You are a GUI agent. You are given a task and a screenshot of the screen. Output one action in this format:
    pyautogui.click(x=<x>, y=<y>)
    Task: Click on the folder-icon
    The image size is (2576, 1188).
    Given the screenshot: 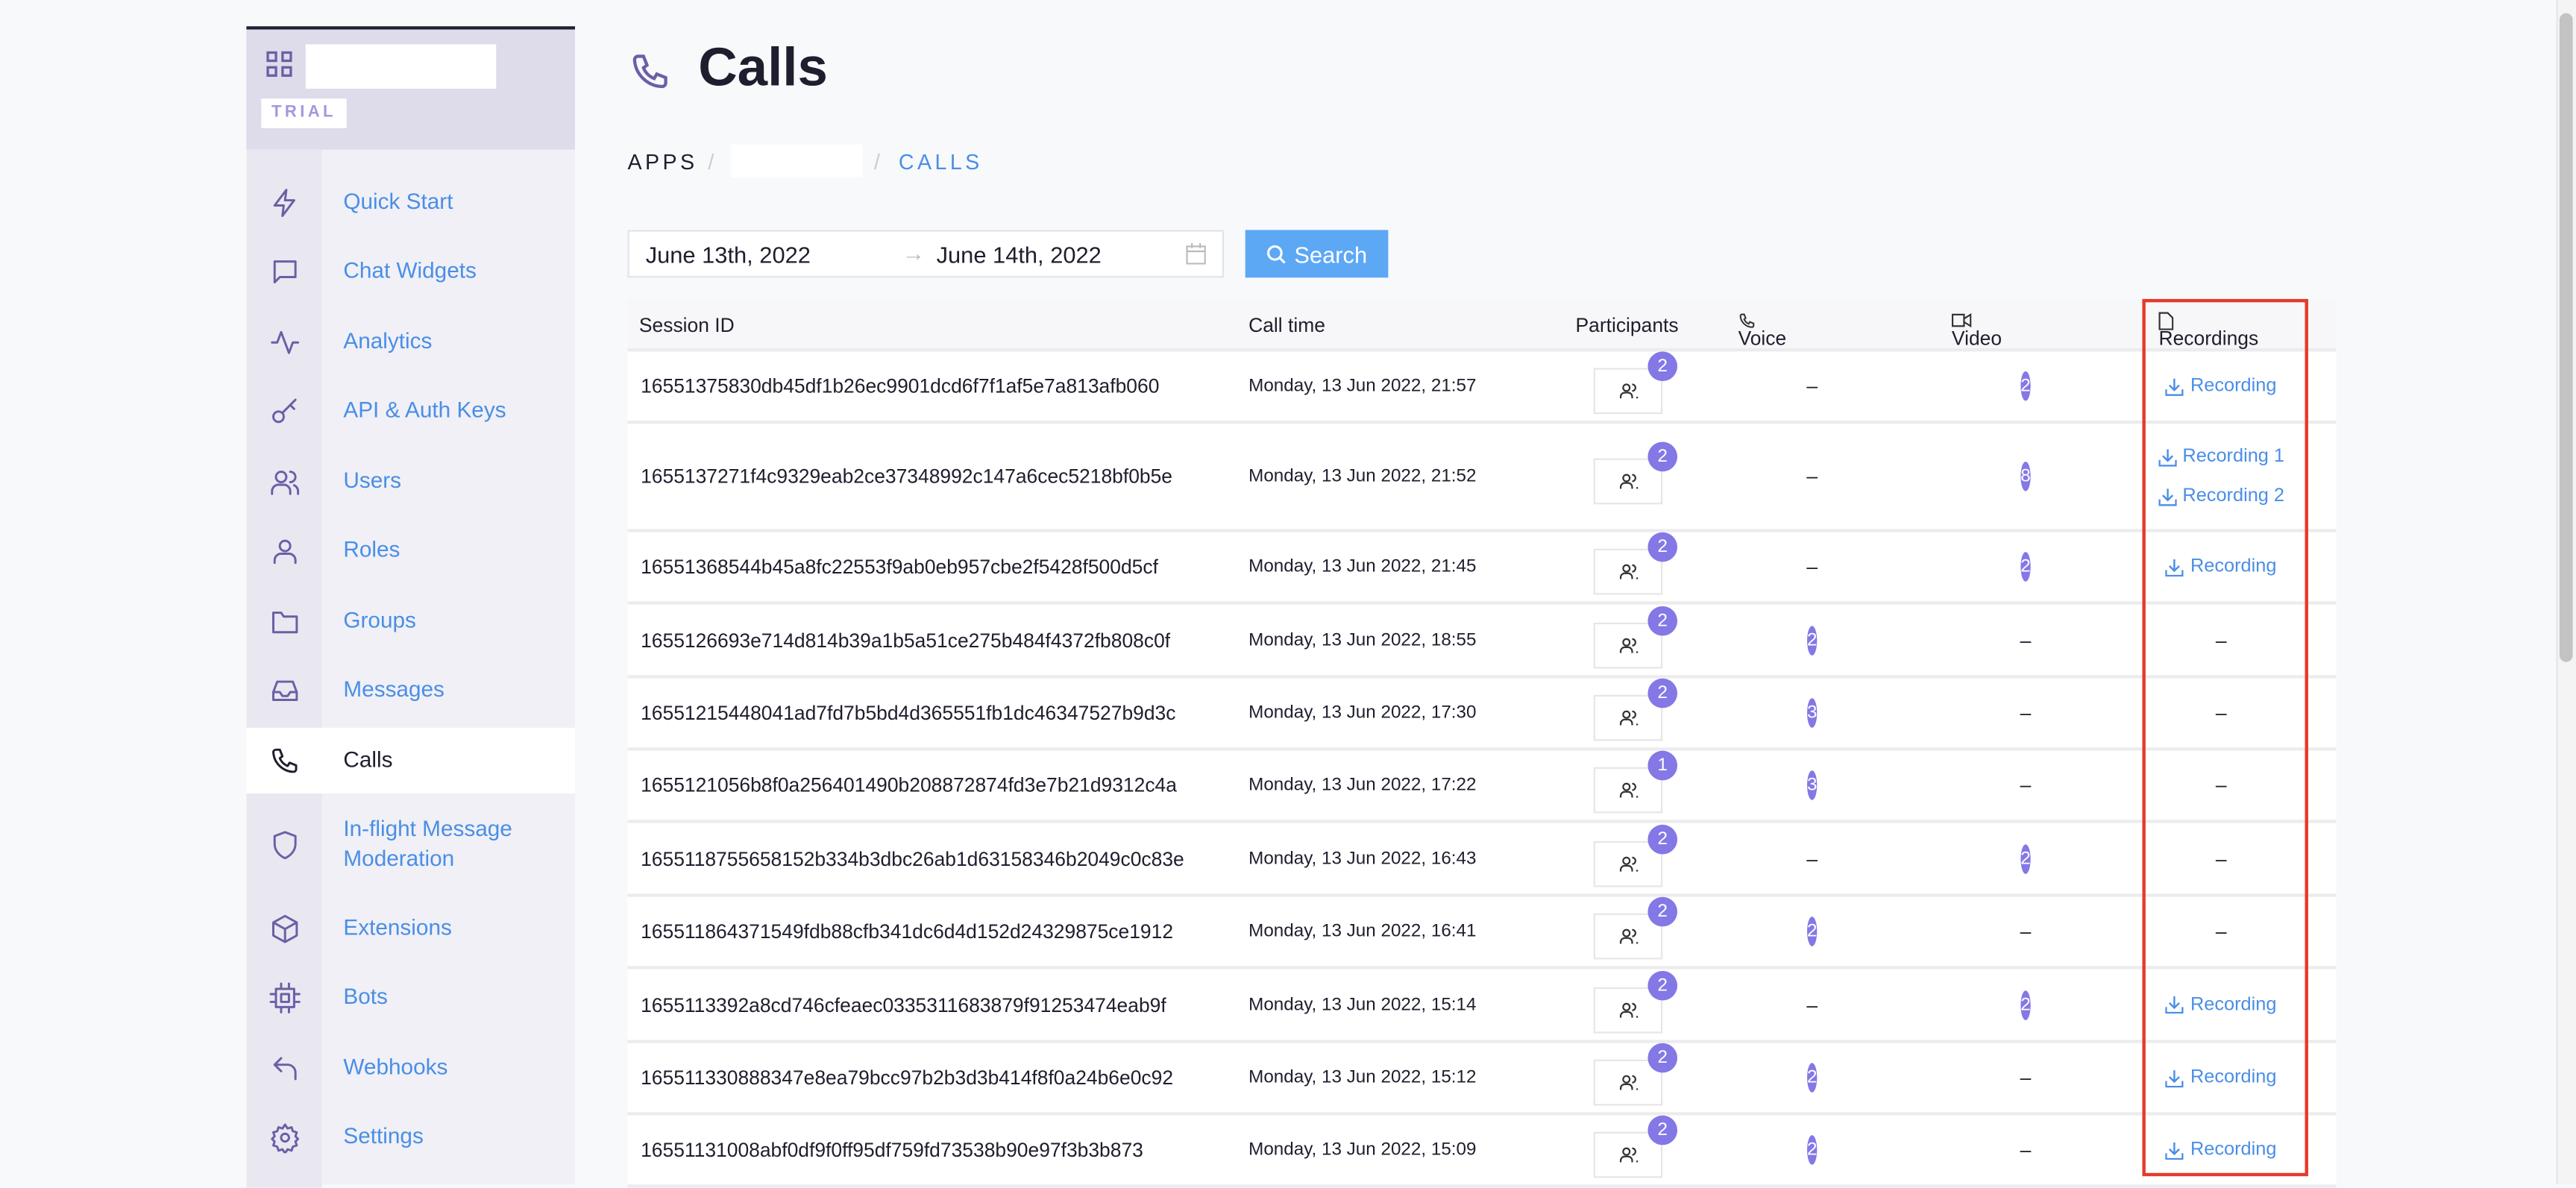 What is the action you would take?
    pyautogui.click(x=284, y=621)
    